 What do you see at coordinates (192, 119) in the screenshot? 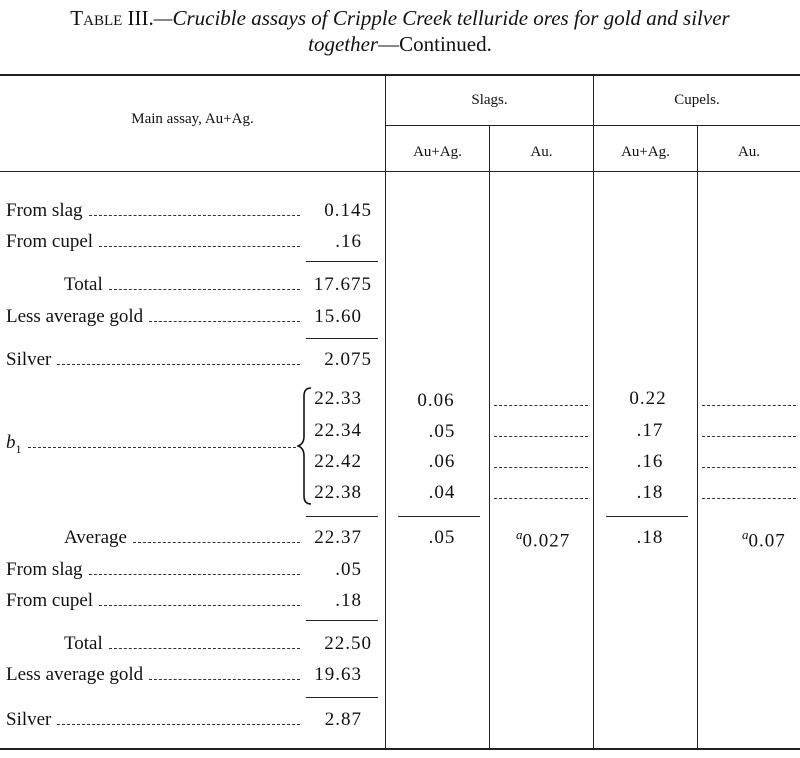
I see `header-main: Main assay, Au+Ag.` at bounding box center [192, 119].